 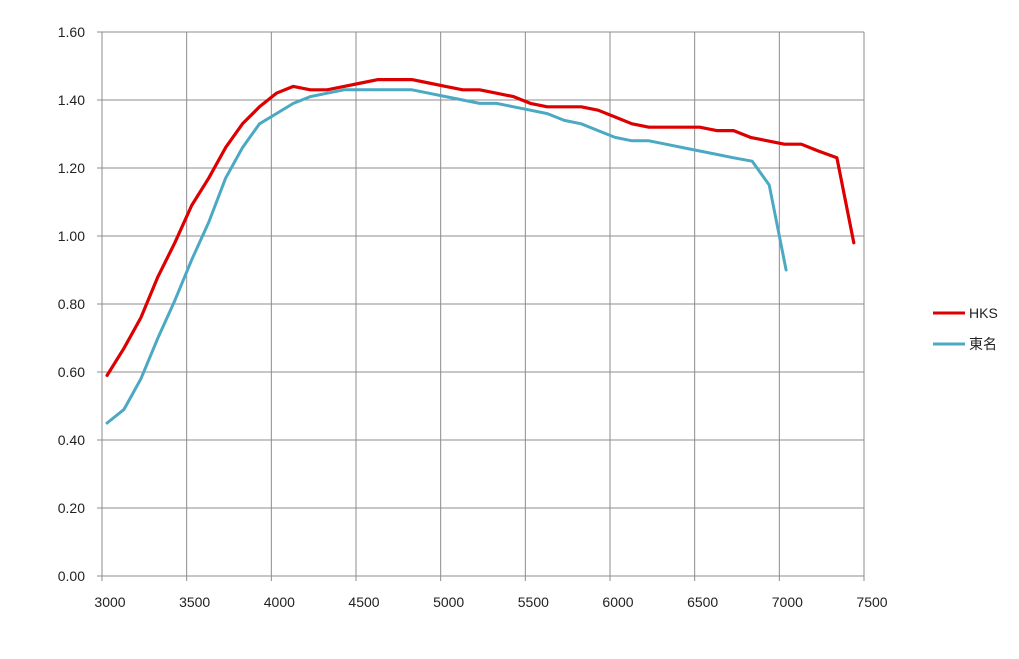 What do you see at coordinates (363, 602) in the screenshot?
I see `x-tick-label: 4500` at bounding box center [363, 602].